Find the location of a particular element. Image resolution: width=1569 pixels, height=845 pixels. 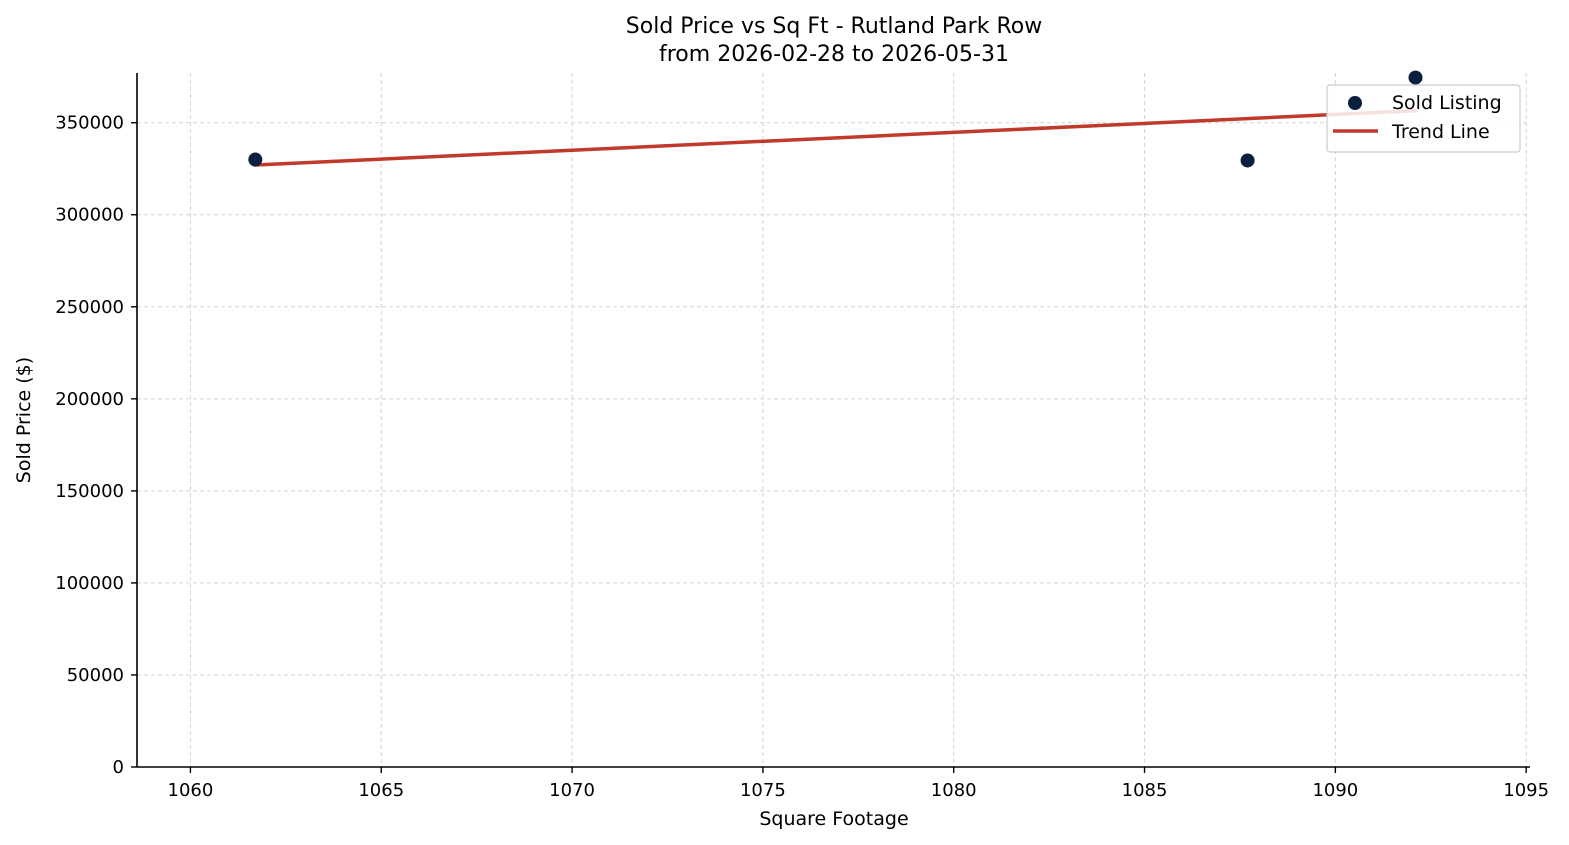

legend-marker-sold-listing is located at coordinates (1355, 103).